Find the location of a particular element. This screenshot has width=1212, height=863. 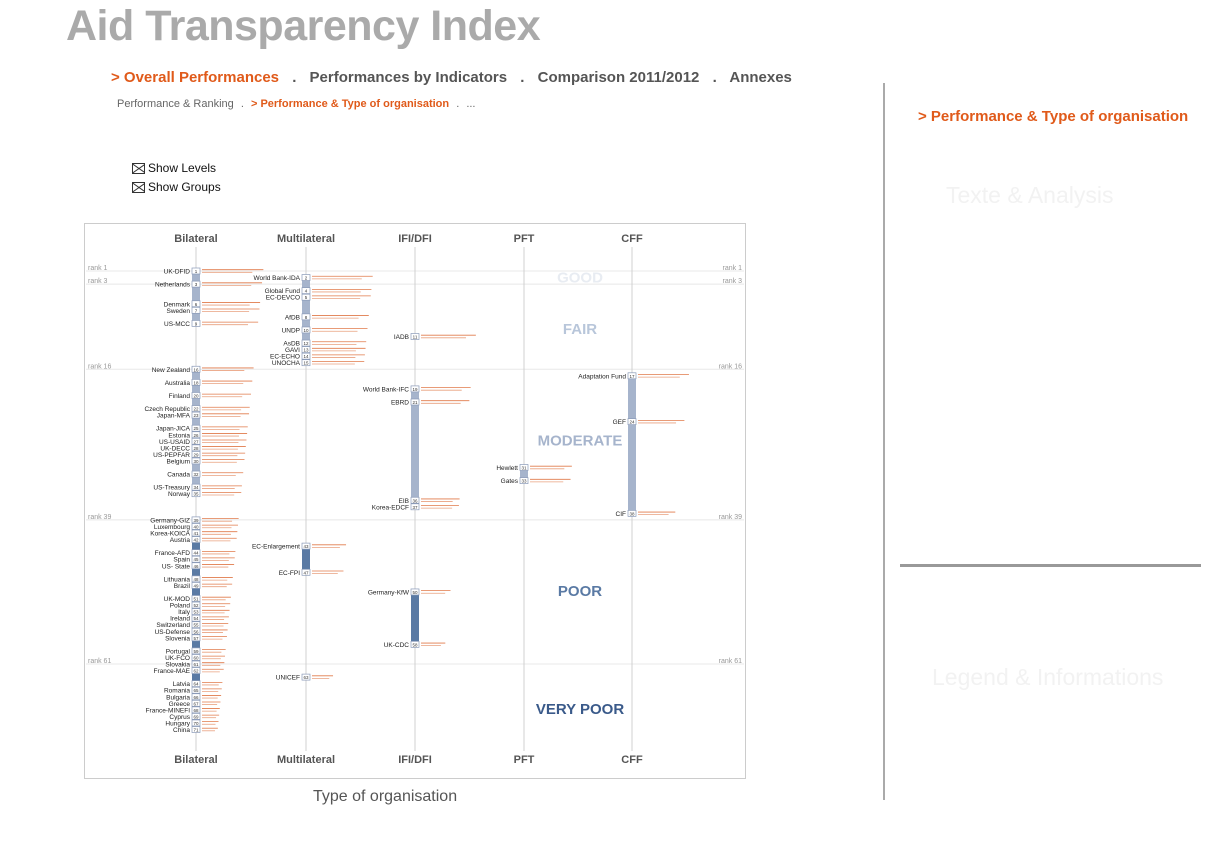

organisation-label: UNDP is located at coordinates (291, 330).